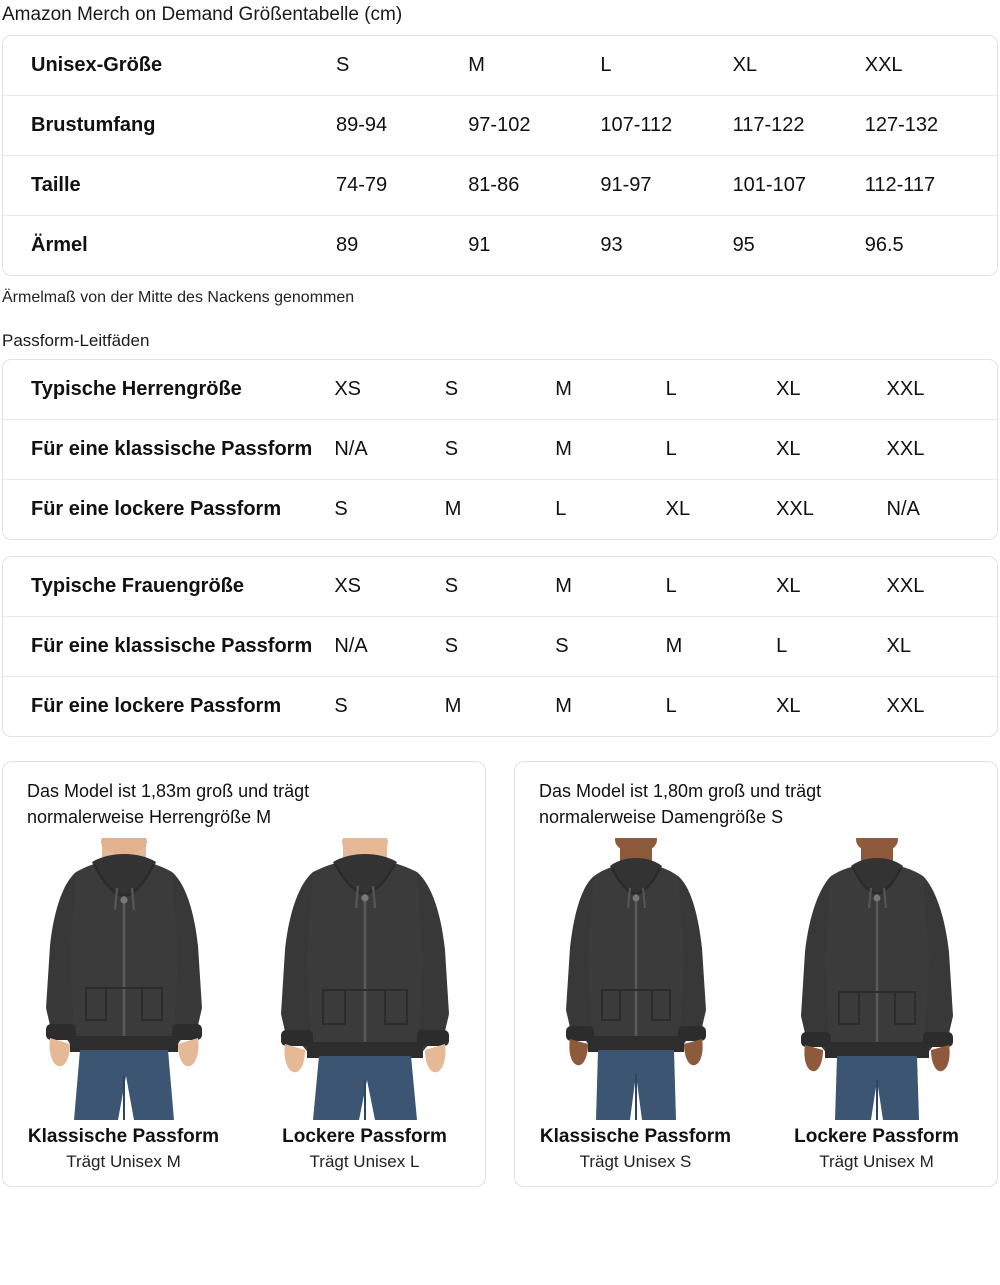 This screenshot has height=1285, width=1000. Describe the element at coordinates (123, 1161) in the screenshot. I see `male-classic-fit-subtitle: Trägt Unisex M` at that location.